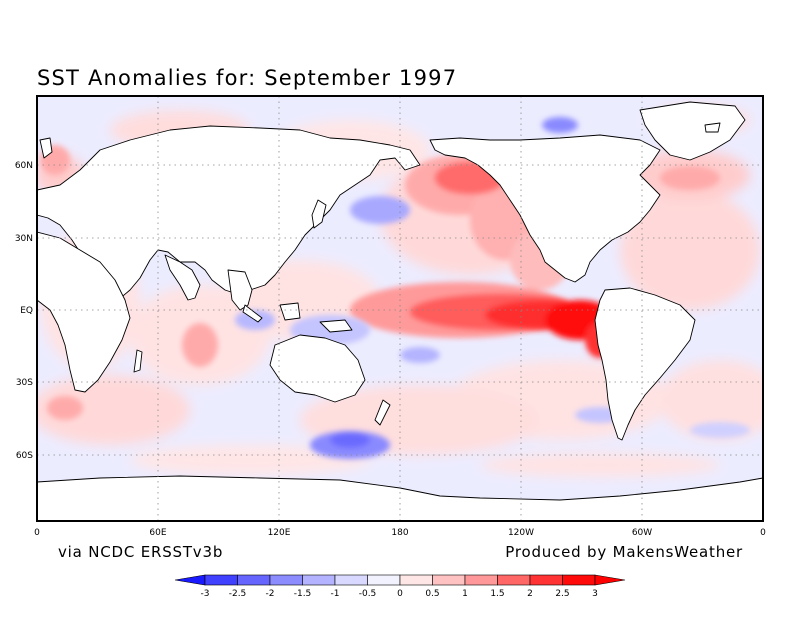  I want to click on colorbar-tick-label: -2, so click(270, 594).